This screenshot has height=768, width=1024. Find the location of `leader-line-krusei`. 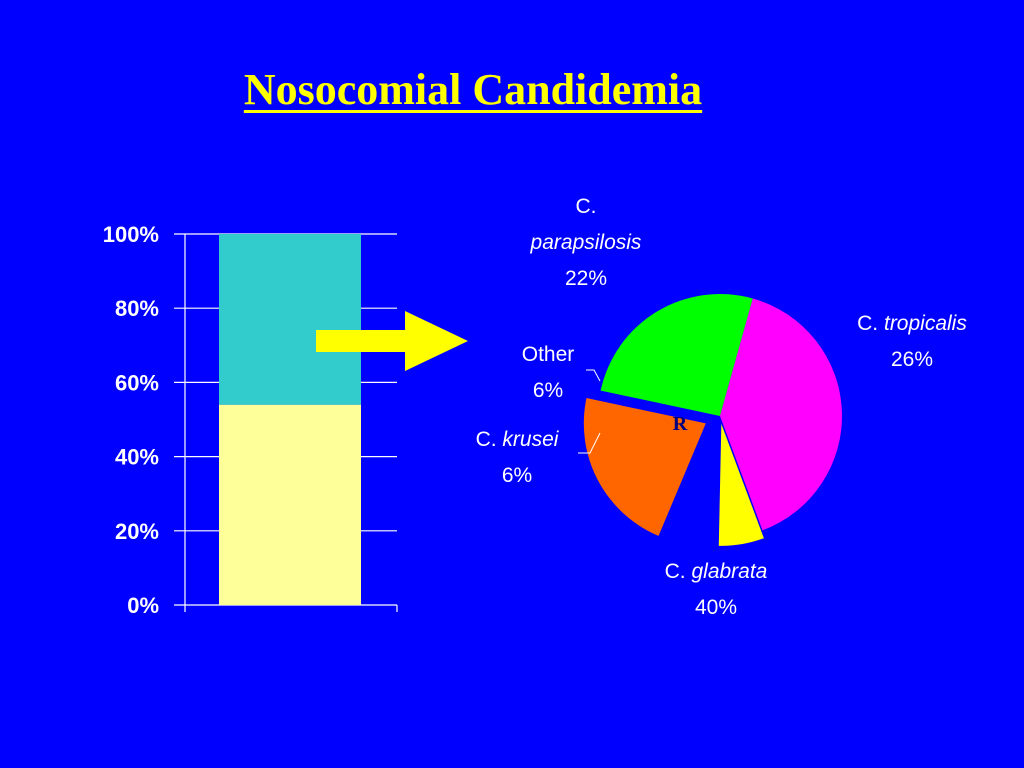

leader-line-krusei is located at coordinates (589, 443).